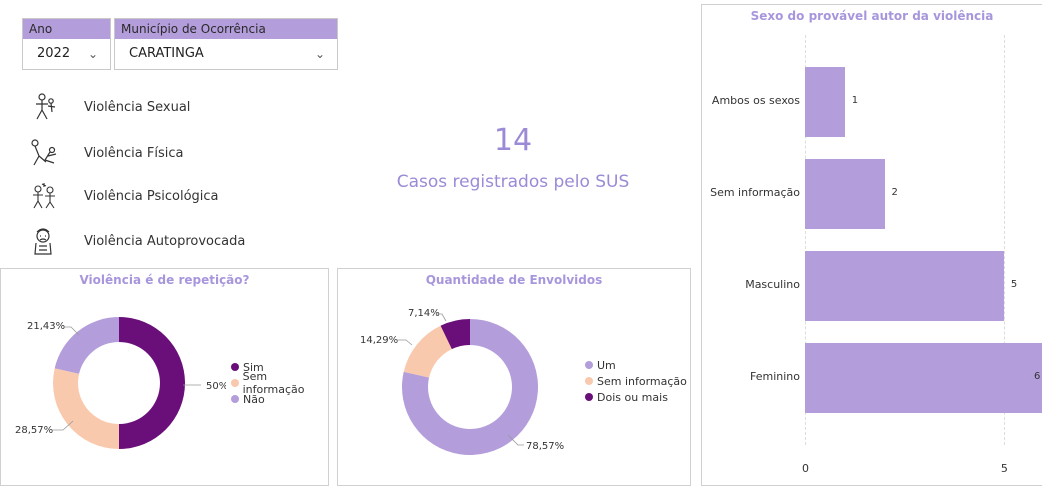 The image size is (1042, 495). What do you see at coordinates (44, 196) in the screenshot?
I see `psychological-violence-icon` at bounding box center [44, 196].